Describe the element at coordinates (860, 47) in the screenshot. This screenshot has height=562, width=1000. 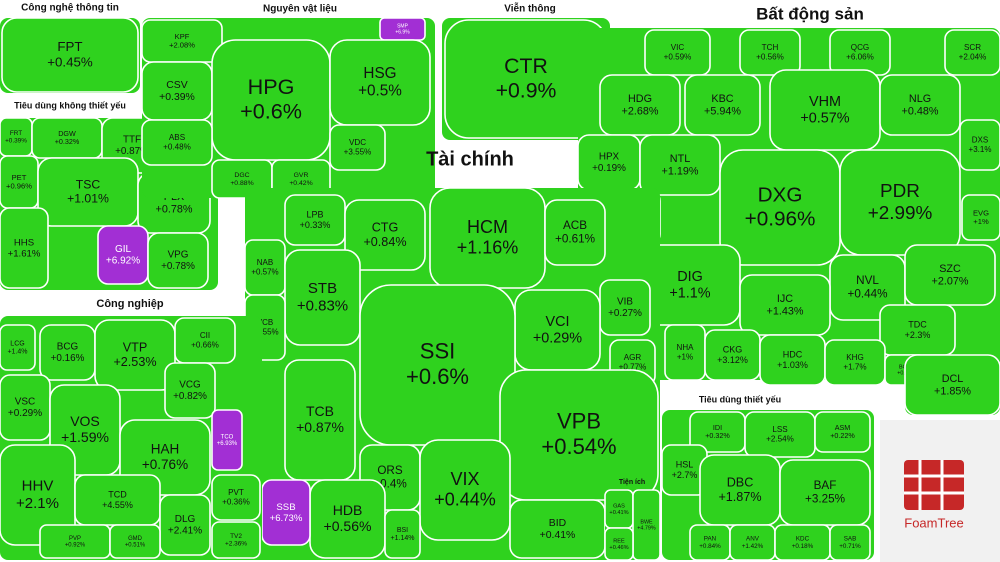
I see `cell-name: QCG` at that location.